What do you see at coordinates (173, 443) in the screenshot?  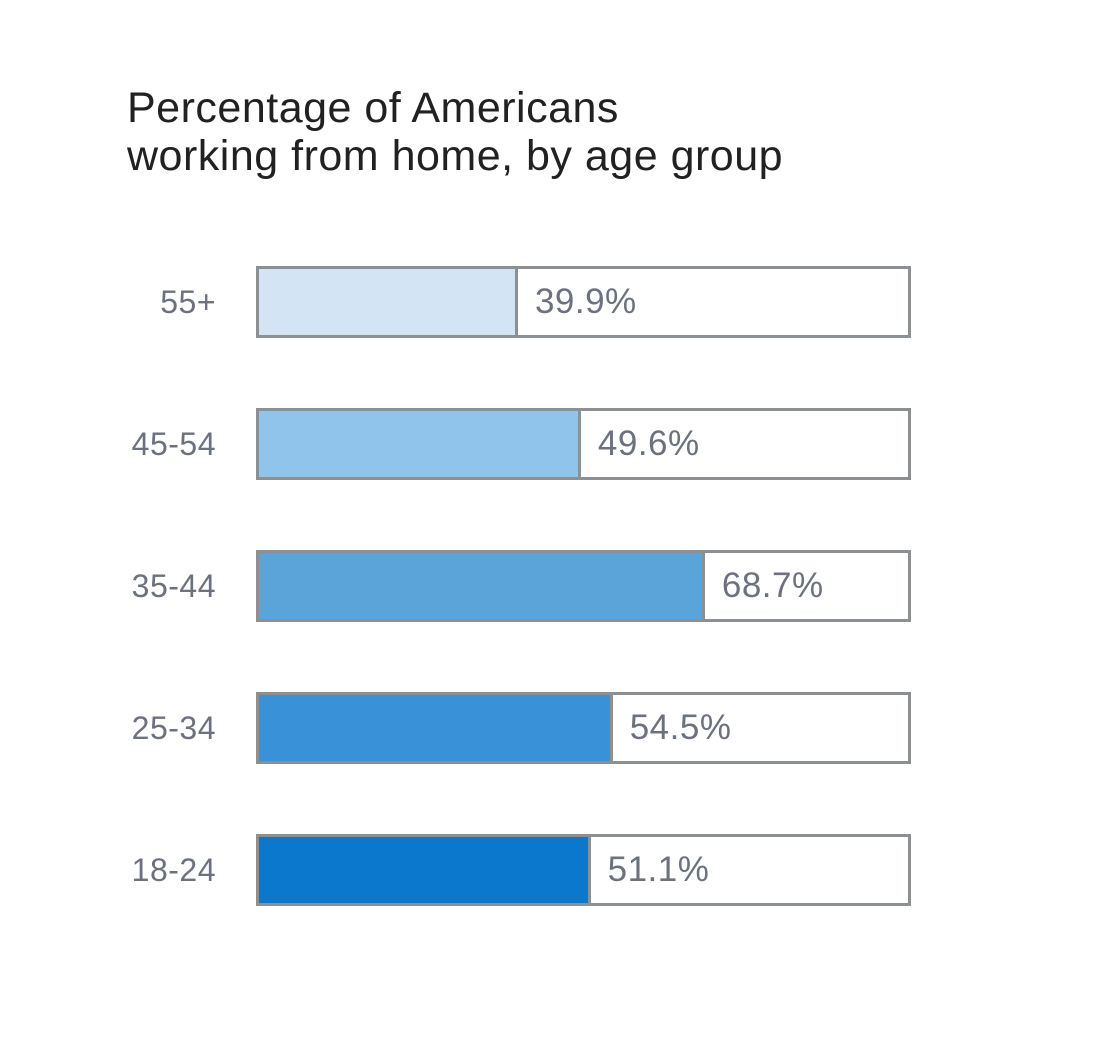 I see `category-label: 45-54` at bounding box center [173, 443].